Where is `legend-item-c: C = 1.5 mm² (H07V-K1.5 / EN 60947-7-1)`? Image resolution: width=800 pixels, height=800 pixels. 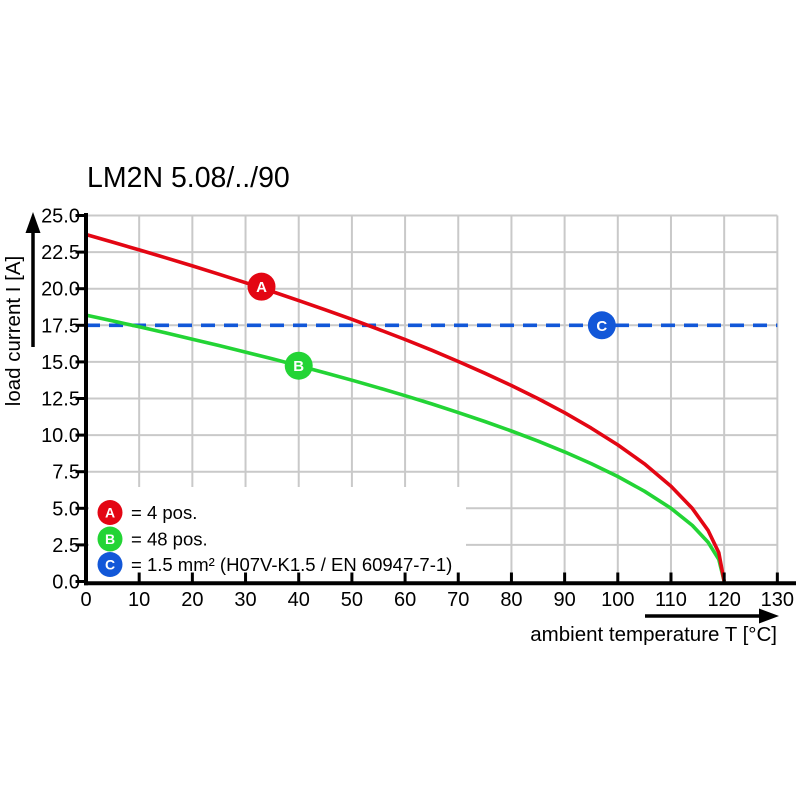
legend-item-c: C = 1.5 mm² (H07V-K1.5 / EN 60947-7-1) is located at coordinates (274, 564).